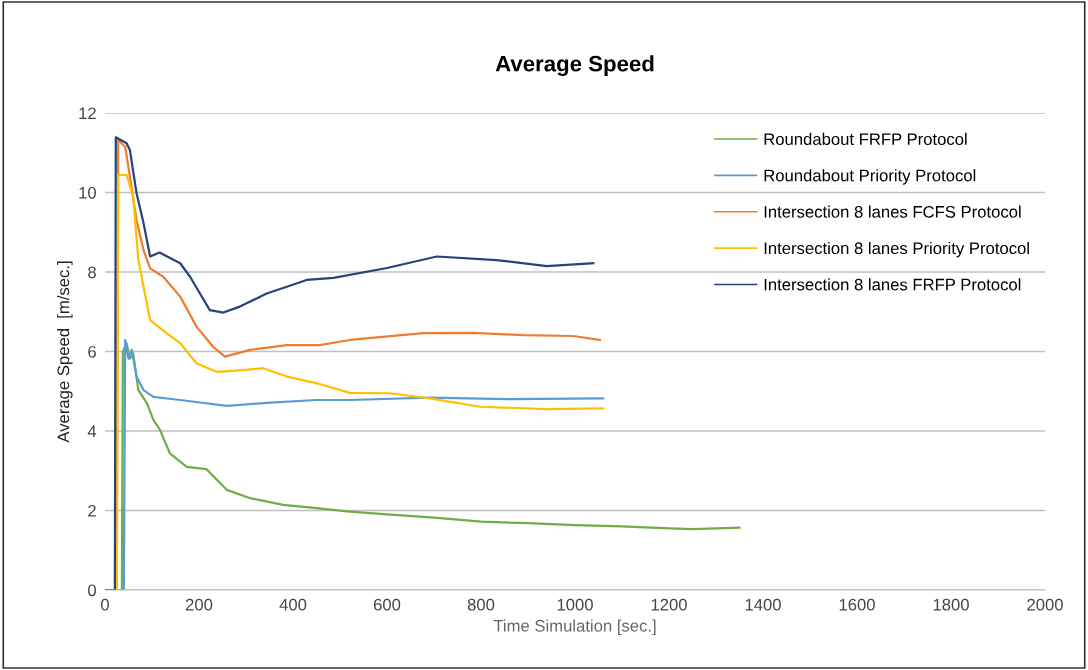 This screenshot has width=1088, height=670. What do you see at coordinates (951, 604) in the screenshot?
I see `x-tick-label: 1800` at bounding box center [951, 604].